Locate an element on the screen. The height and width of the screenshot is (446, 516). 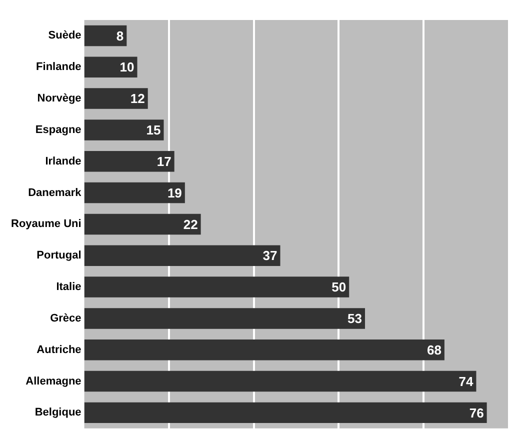
data-label: 68 is located at coordinates (434, 350).